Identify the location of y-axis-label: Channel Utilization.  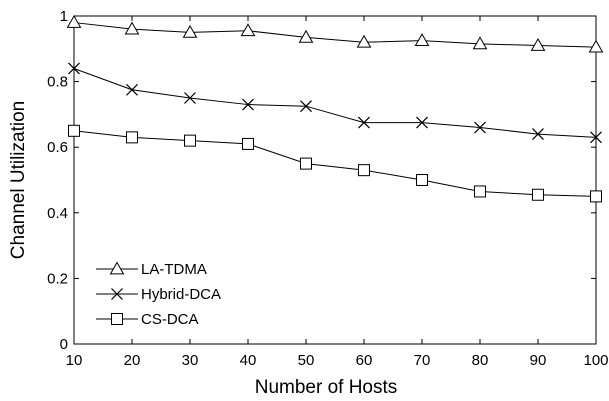
(18, 180).